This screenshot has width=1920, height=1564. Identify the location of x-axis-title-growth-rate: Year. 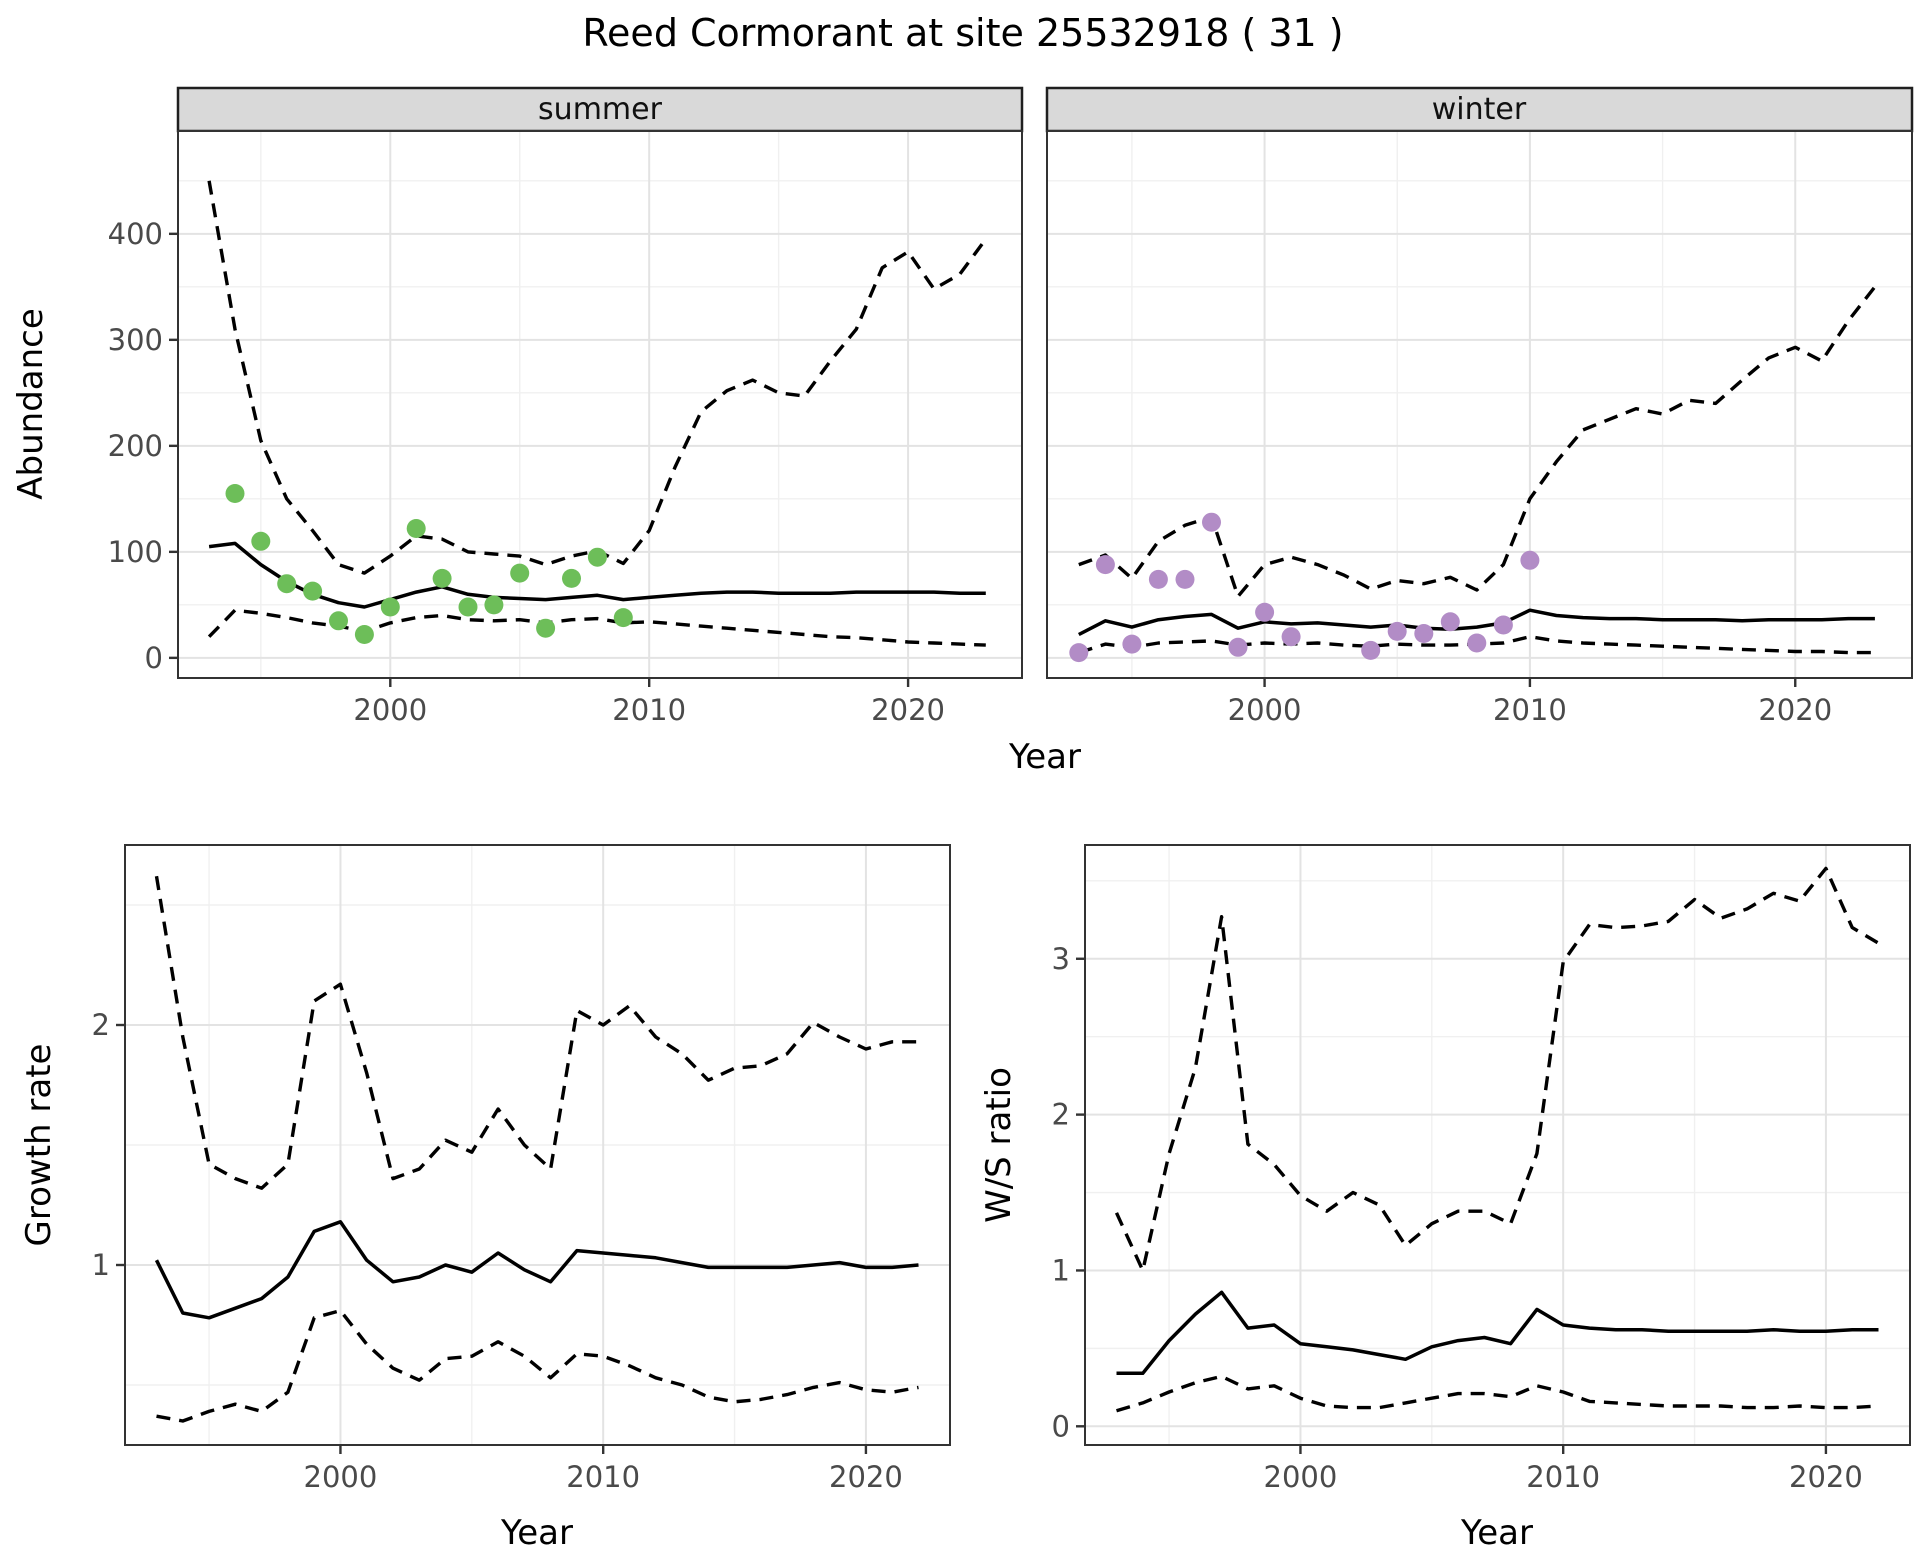
(536, 1533).